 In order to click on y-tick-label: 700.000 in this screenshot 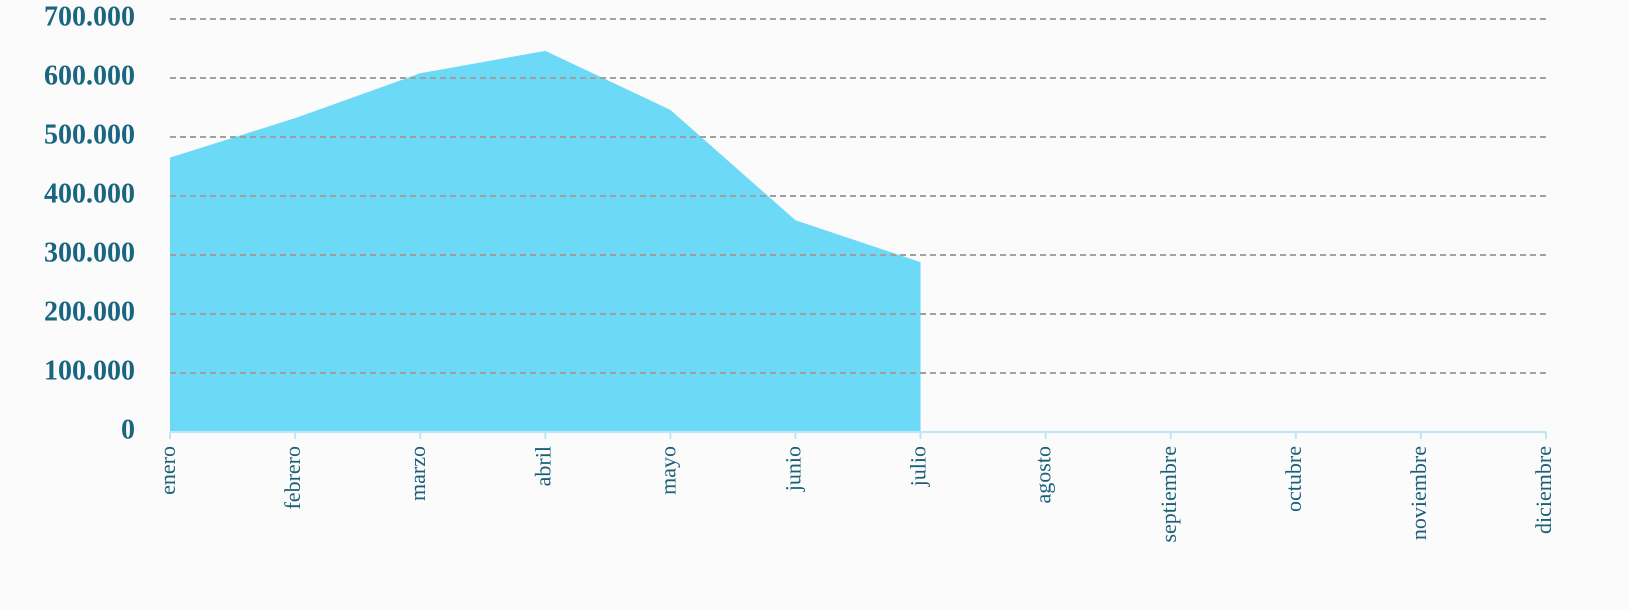, I will do `click(89, 16)`.